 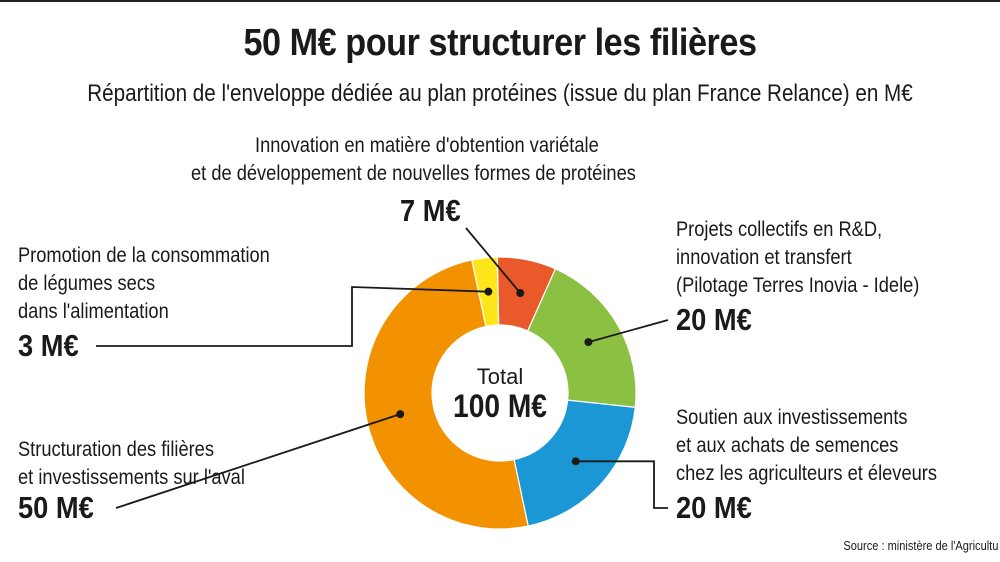 I want to click on chart-title: 50 M€ pour structurer les filières, so click(x=500, y=43).